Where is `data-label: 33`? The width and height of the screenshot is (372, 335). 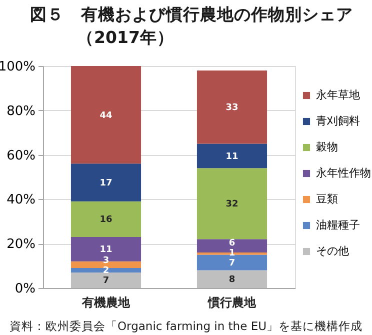
data-label: 33 is located at coordinates (232, 108).